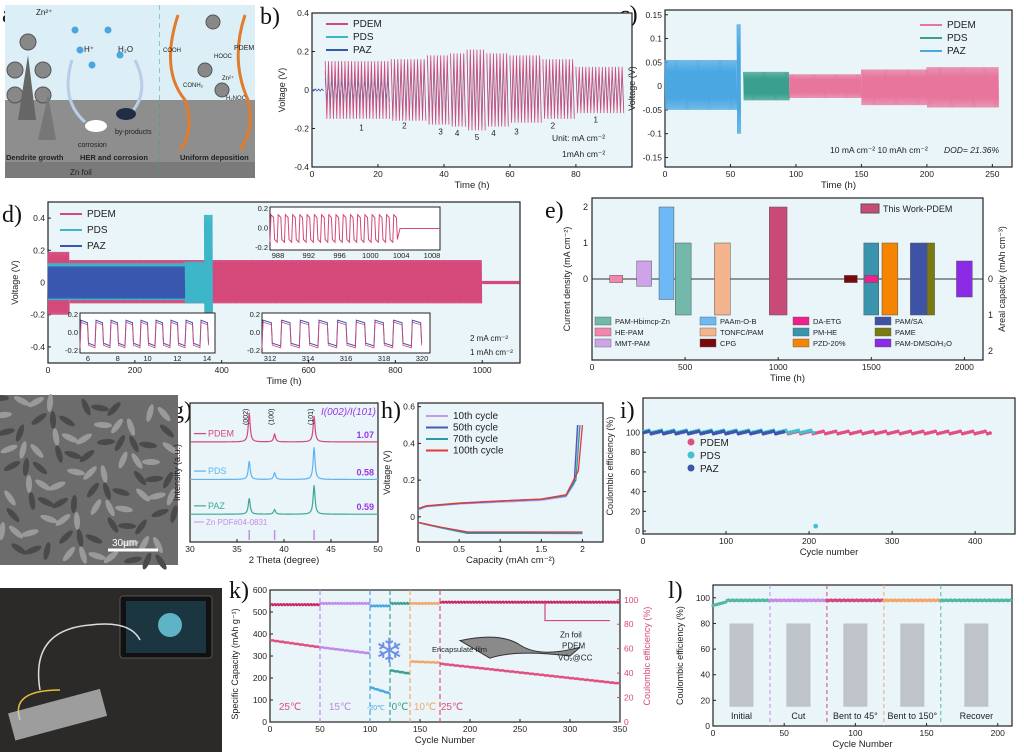 This screenshot has width=1024, height=756. What do you see at coordinates (284, 500) in the screenshot?
I see `xrd-pattern-paz` at bounding box center [284, 500].